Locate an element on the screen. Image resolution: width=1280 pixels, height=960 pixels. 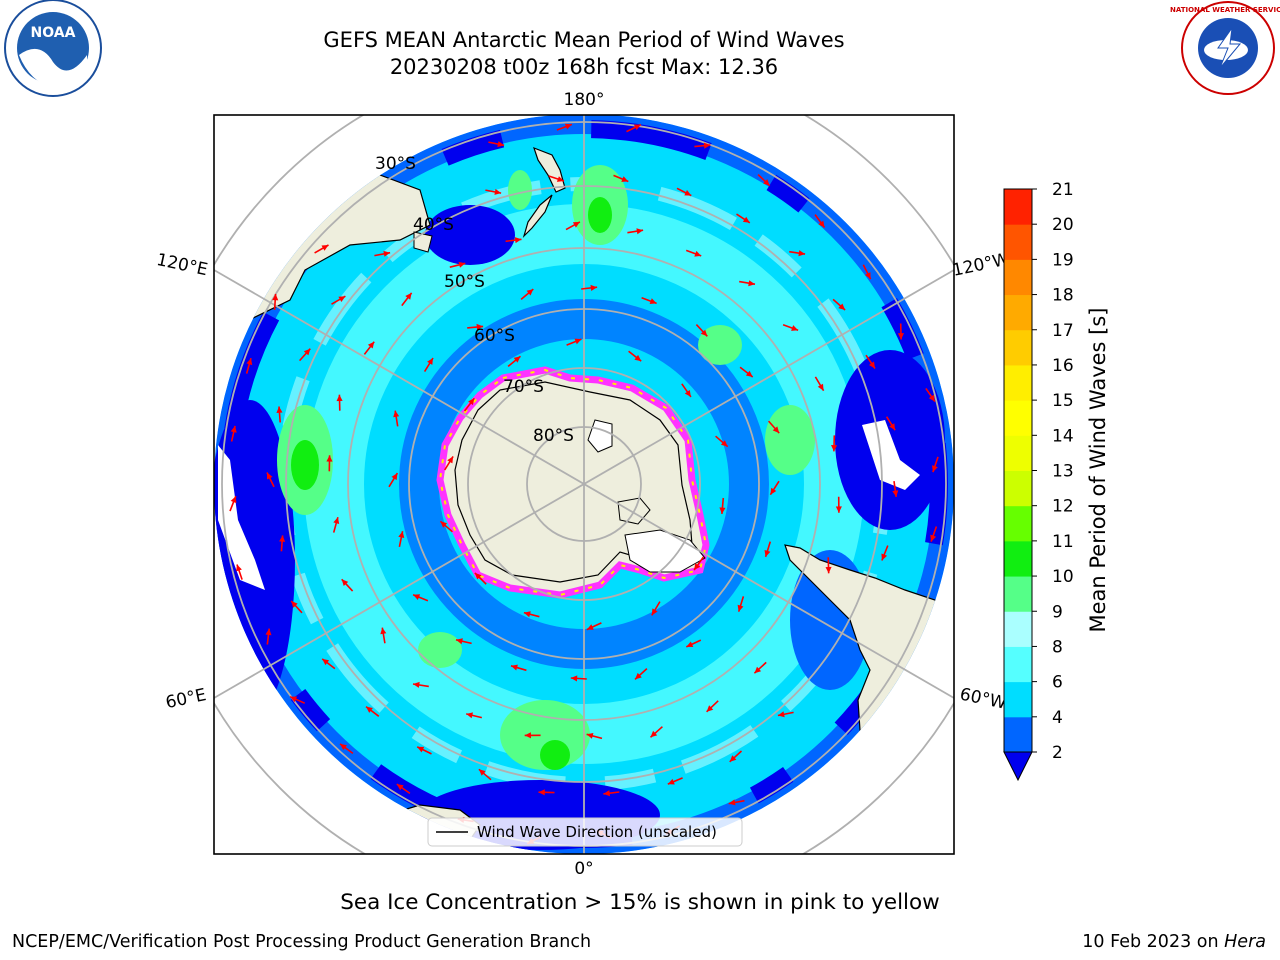
lon-label-60w: 60°W is located at coordinates (983, 698).